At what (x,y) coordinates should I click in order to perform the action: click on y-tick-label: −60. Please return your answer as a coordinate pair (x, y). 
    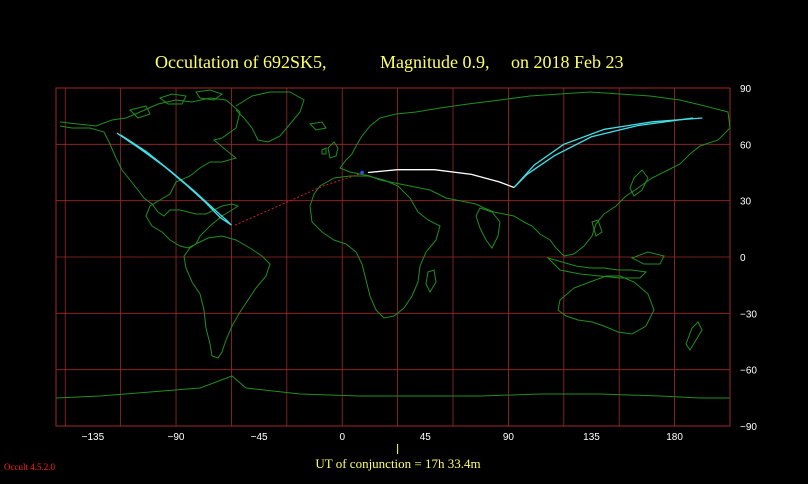
    Looking at the image, I should click on (748, 371).